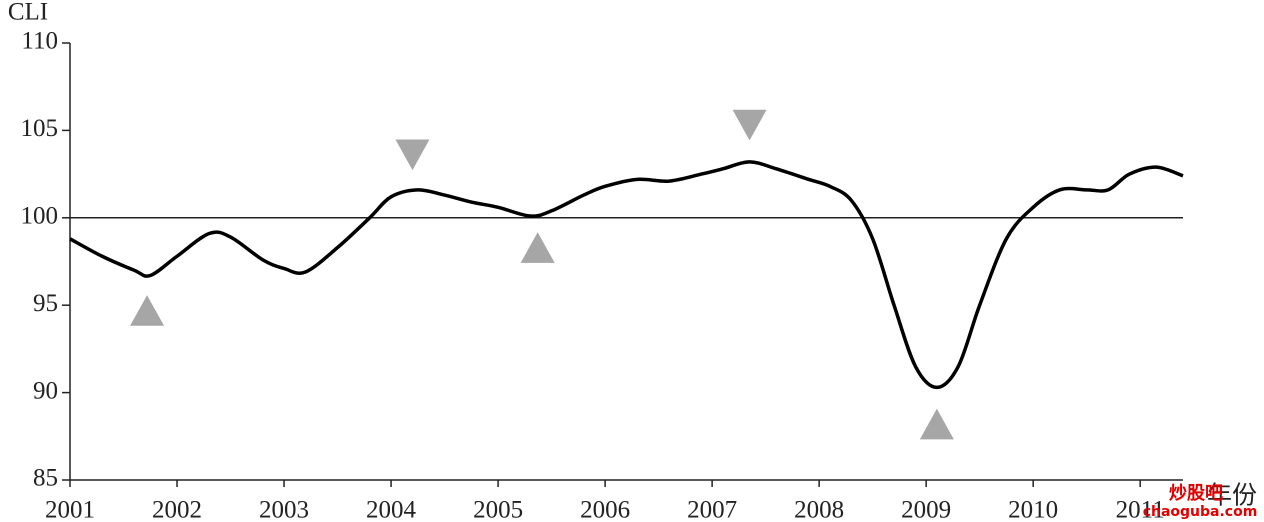 The width and height of the screenshot is (1264, 522). Describe the element at coordinates (45, 303) in the screenshot. I see `y-tick-label: 95` at that location.